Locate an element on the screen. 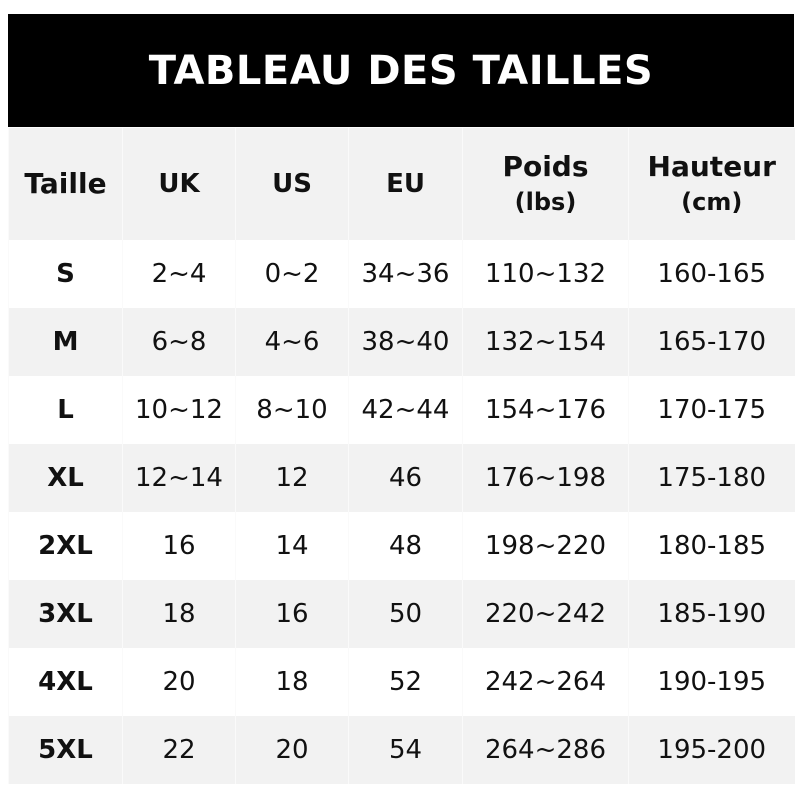  cell-poids: 132~154 is located at coordinates (545, 342).